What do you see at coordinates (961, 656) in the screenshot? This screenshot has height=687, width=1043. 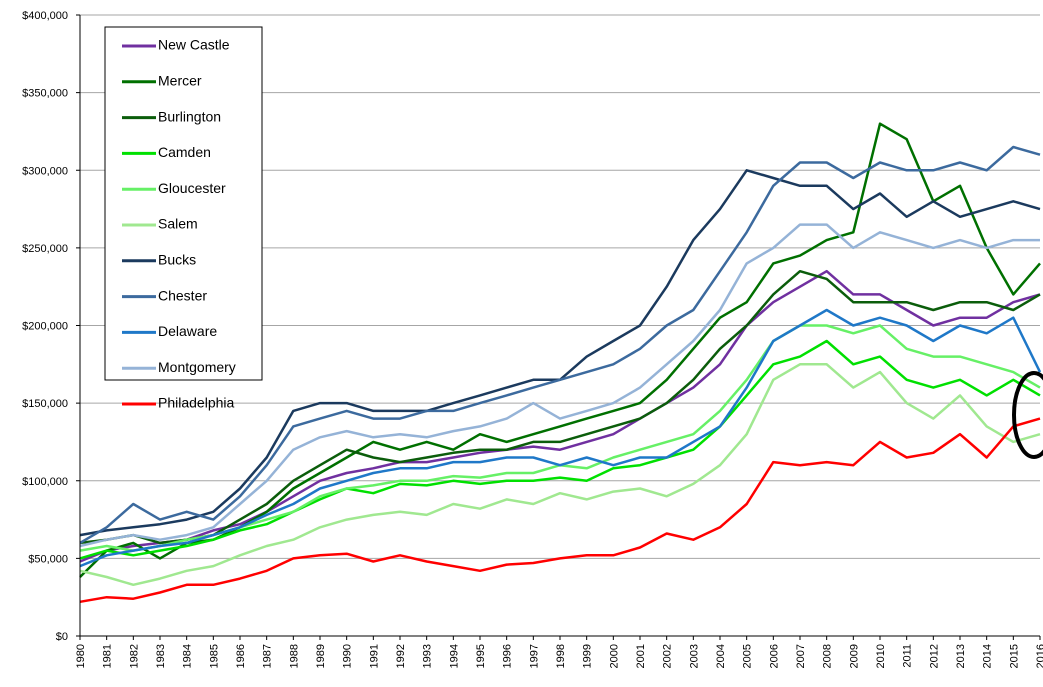 I see `x-tick-label: 2013` at bounding box center [961, 656].